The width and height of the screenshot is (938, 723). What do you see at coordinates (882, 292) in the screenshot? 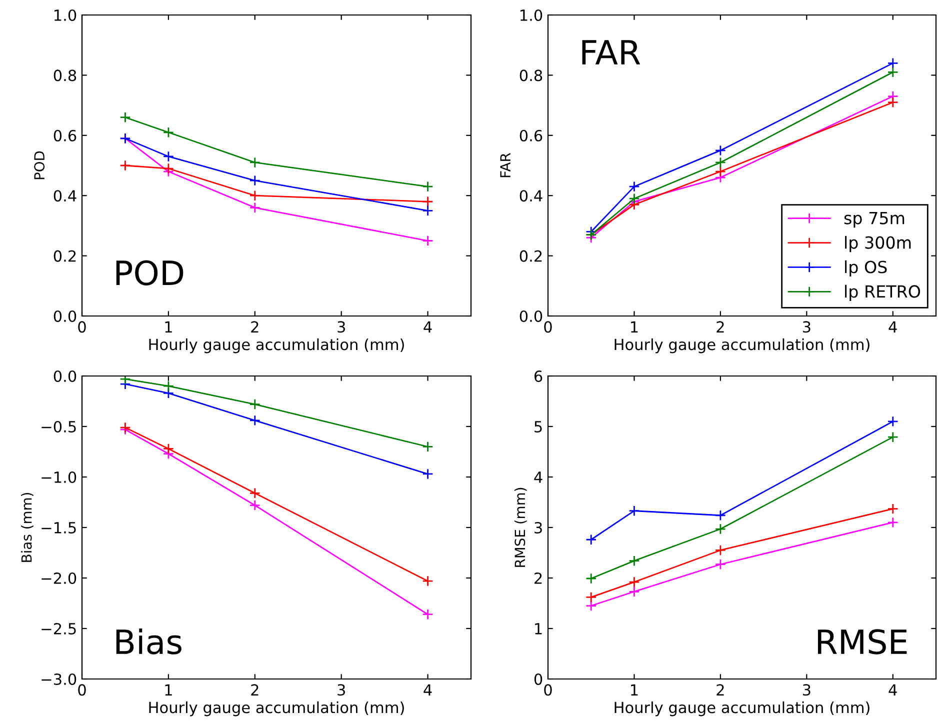
I see `legend-label: lp RETRO` at bounding box center [882, 292].